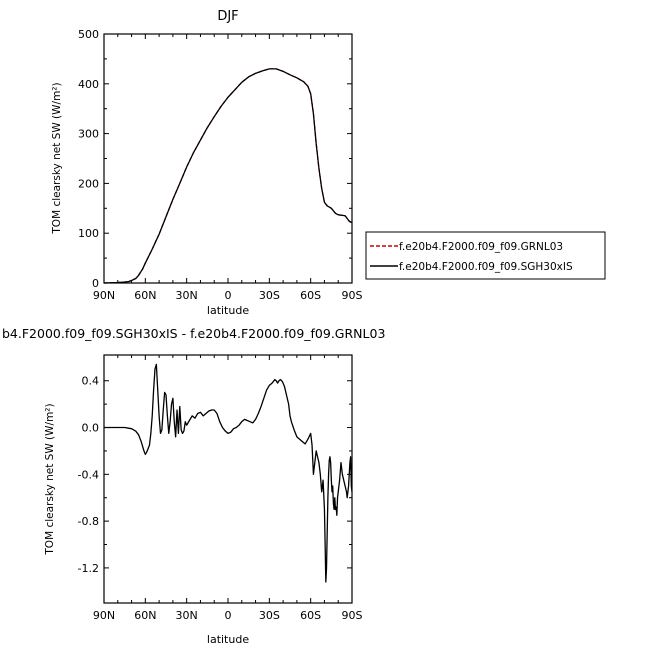 Image resolution: width=651 pixels, height=651 pixels. Describe the element at coordinates (228, 295) in the screenshot. I see `top-x-tick-label: 0` at that location.